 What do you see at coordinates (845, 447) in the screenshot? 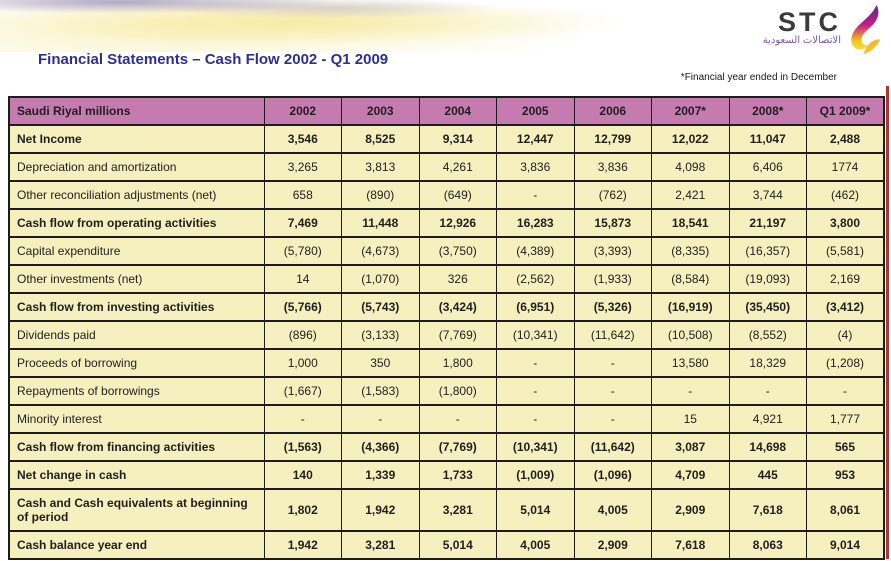
I see `table-cell: 565` at bounding box center [845, 447].